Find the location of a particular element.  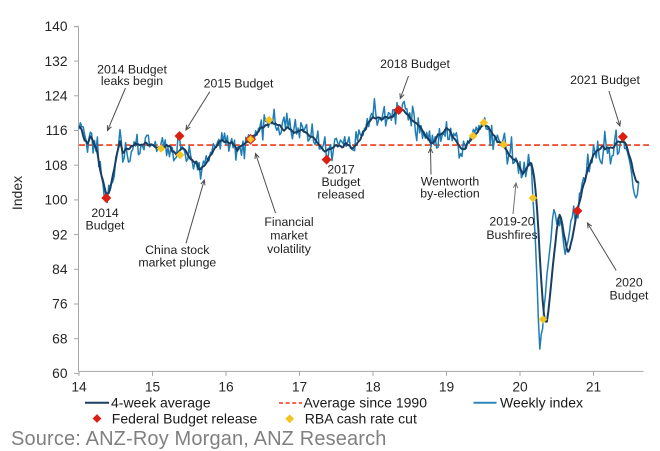

svg-text: released is located at coordinates (340, 195).